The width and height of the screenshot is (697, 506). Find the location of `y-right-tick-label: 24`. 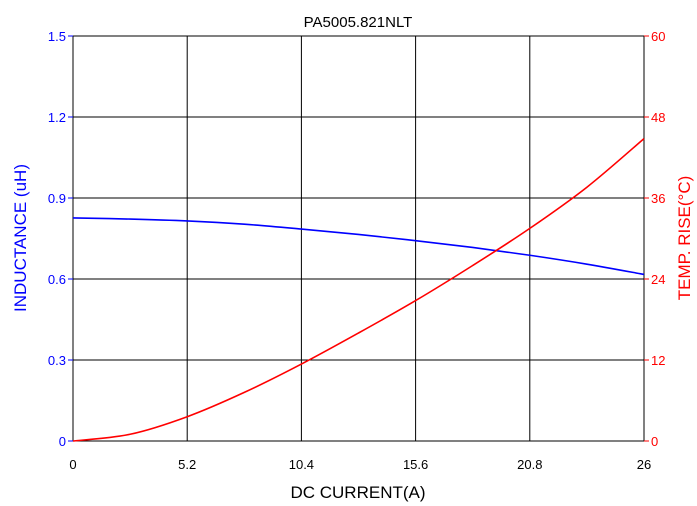

y-right-tick-label: 24 is located at coordinates (658, 279).